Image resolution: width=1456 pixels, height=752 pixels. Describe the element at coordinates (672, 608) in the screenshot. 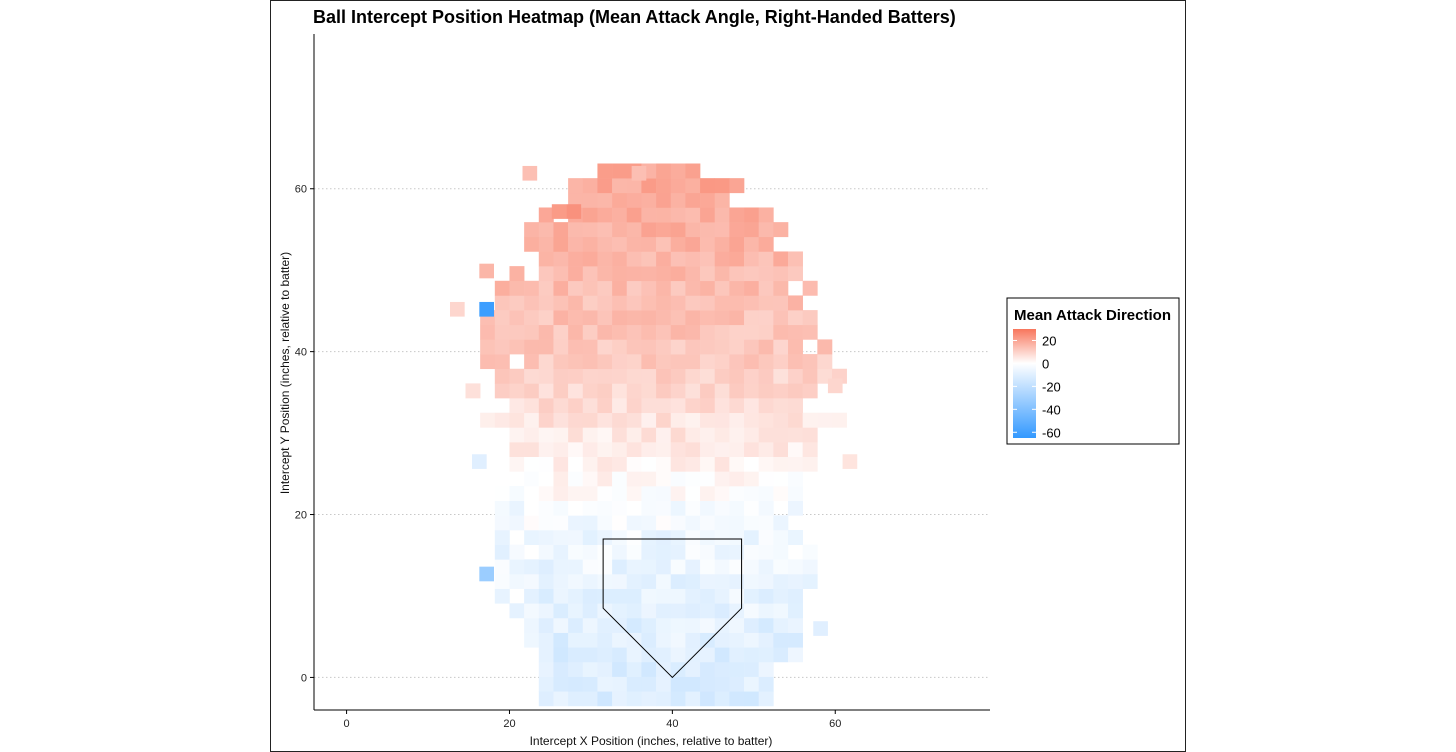

I see `home-plate-outline` at that location.